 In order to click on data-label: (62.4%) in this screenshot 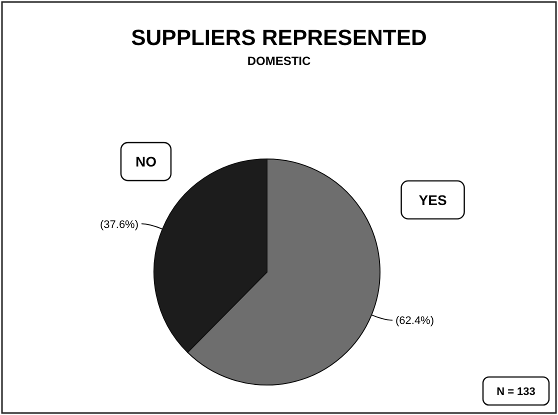, I will do `click(414, 321)`.